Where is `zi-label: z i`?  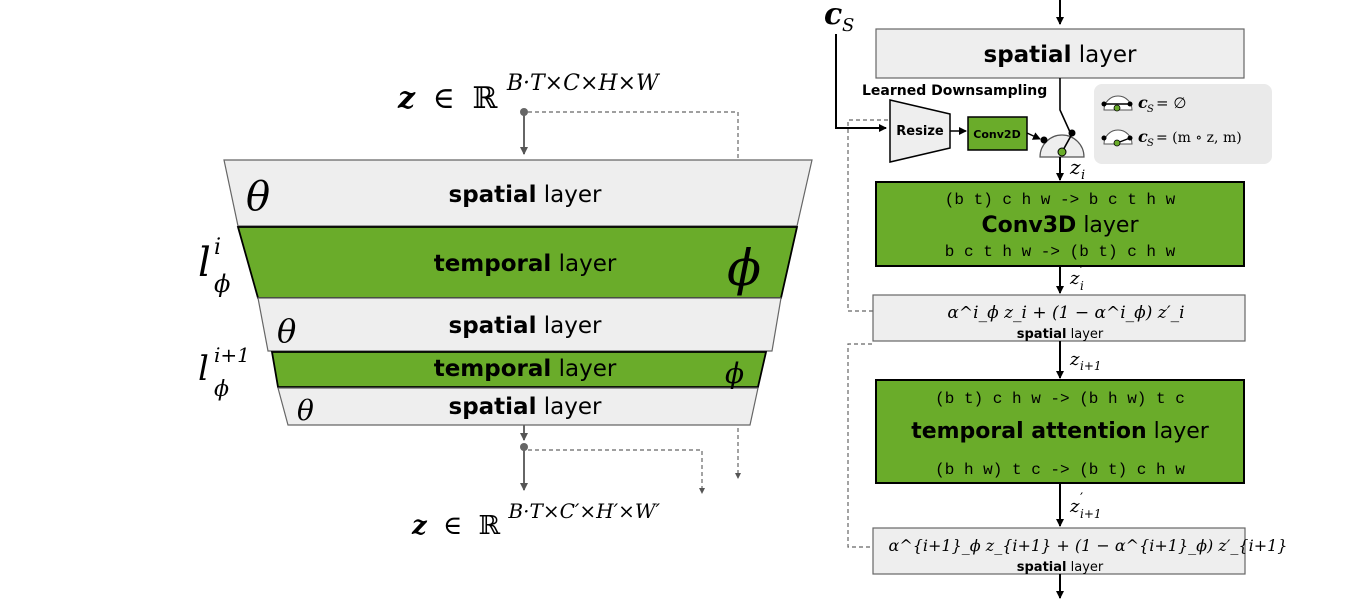
zi-label: z i is located at coordinates (1077, 169).